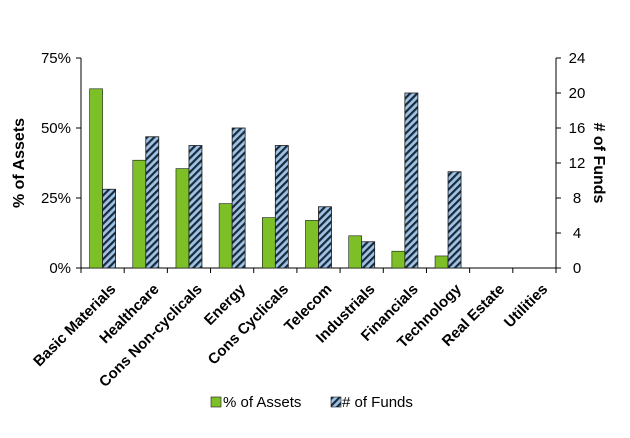 This screenshot has width=630, height=438. Describe the element at coordinates (56, 128) in the screenshot. I see `left-tick-label: 50%` at that location.